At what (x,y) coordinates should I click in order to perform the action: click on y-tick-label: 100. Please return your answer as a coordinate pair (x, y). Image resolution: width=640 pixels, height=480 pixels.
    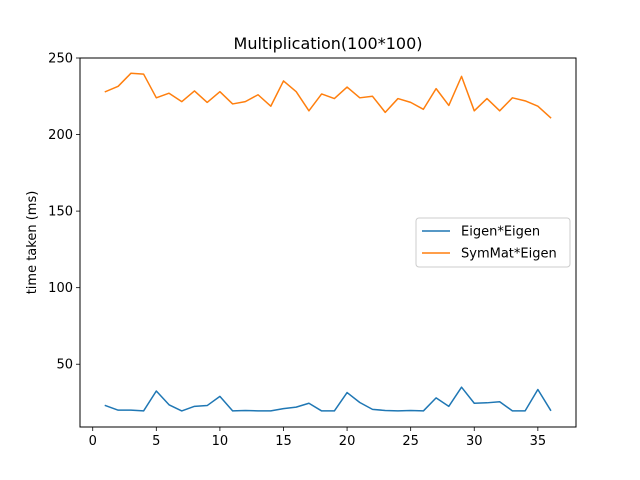
    Looking at the image, I should click on (60, 288).